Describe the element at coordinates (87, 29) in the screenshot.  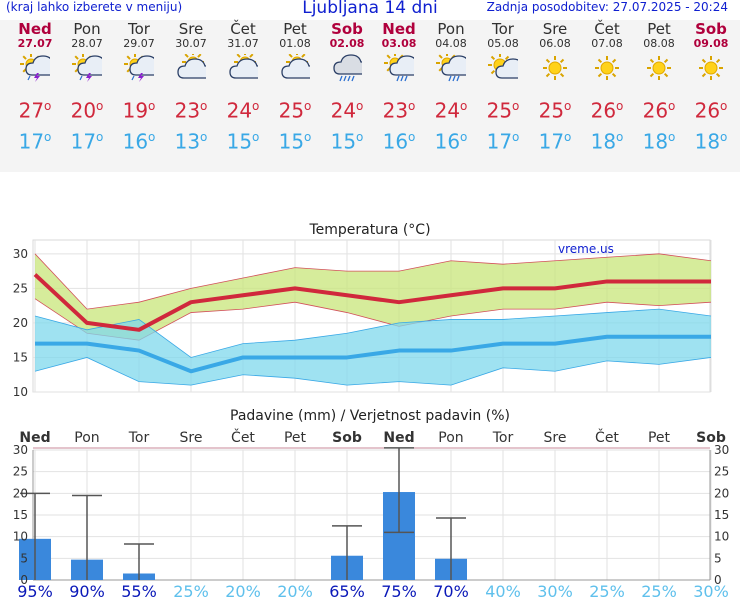
I see `day-name: Pon` at that location.